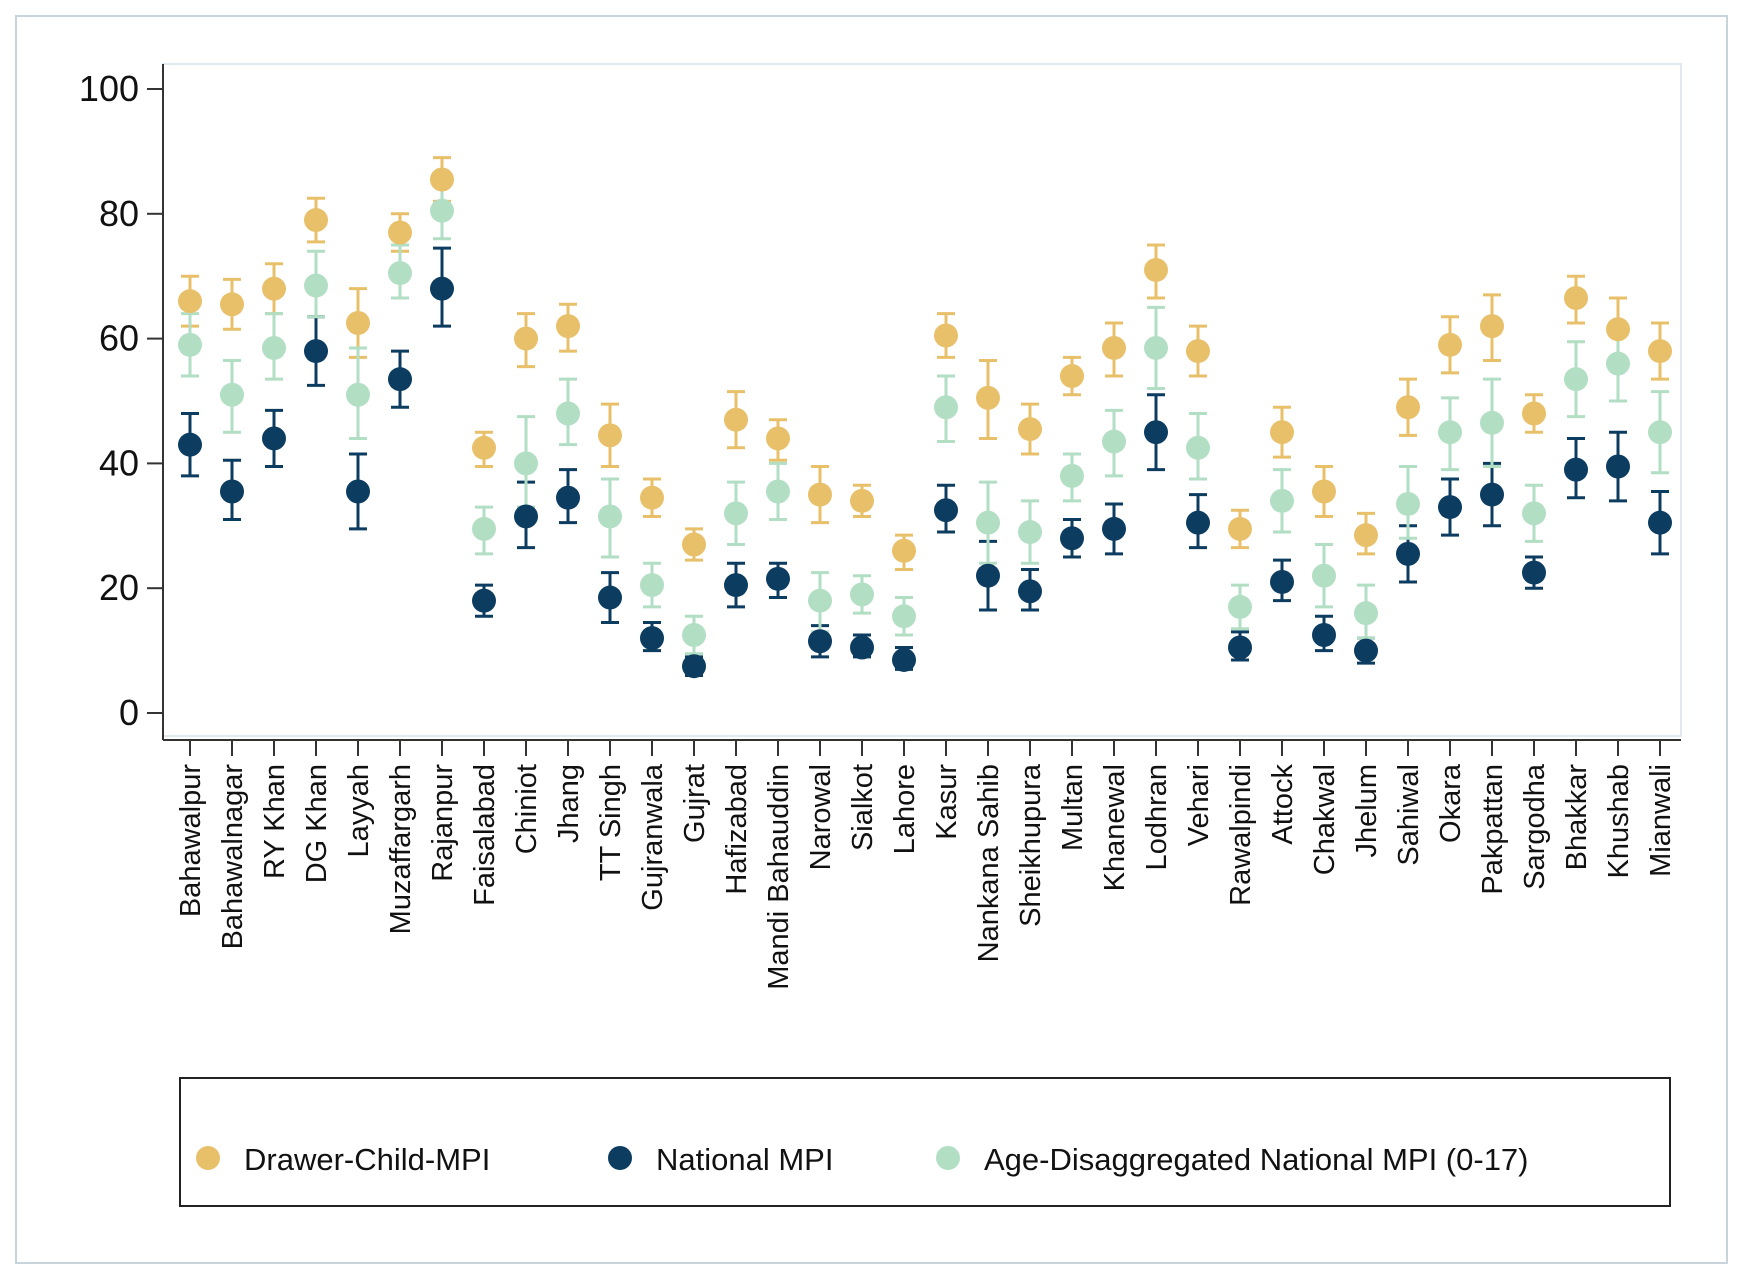 The image size is (1743, 1284). I want to click on point-drawer-layyah, so click(358, 323).